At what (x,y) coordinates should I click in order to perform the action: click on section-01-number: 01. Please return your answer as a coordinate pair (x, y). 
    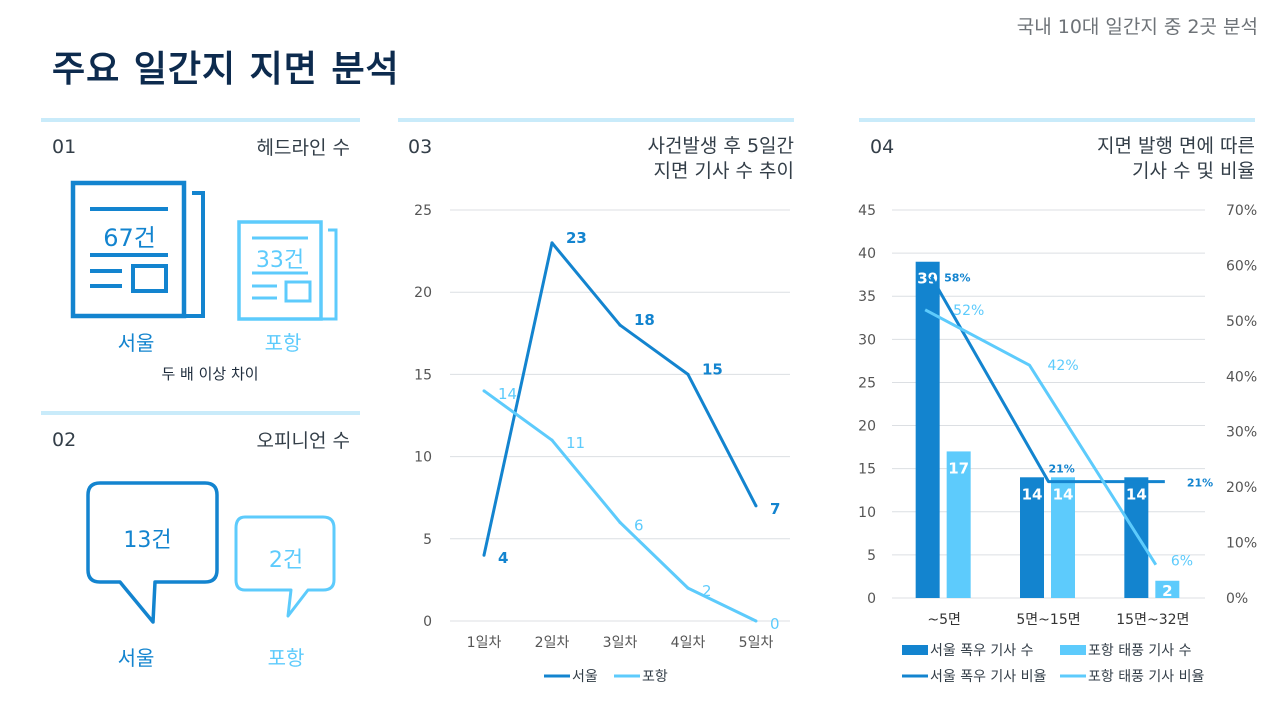
    Looking at the image, I should click on (64, 147).